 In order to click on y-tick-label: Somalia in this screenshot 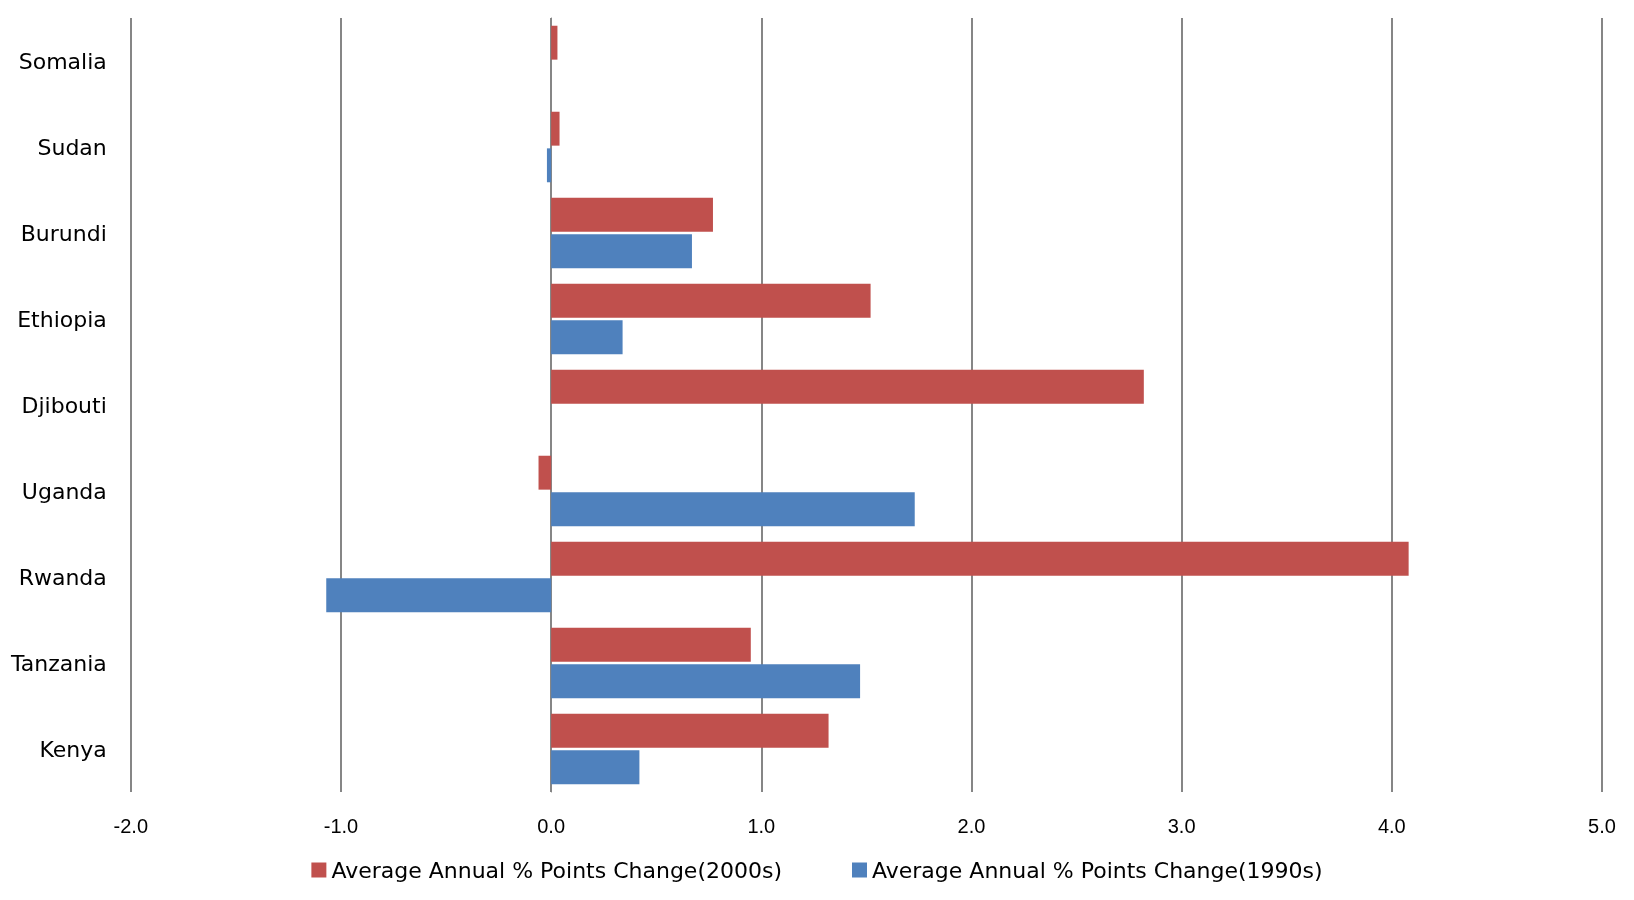, I will do `click(62, 61)`.